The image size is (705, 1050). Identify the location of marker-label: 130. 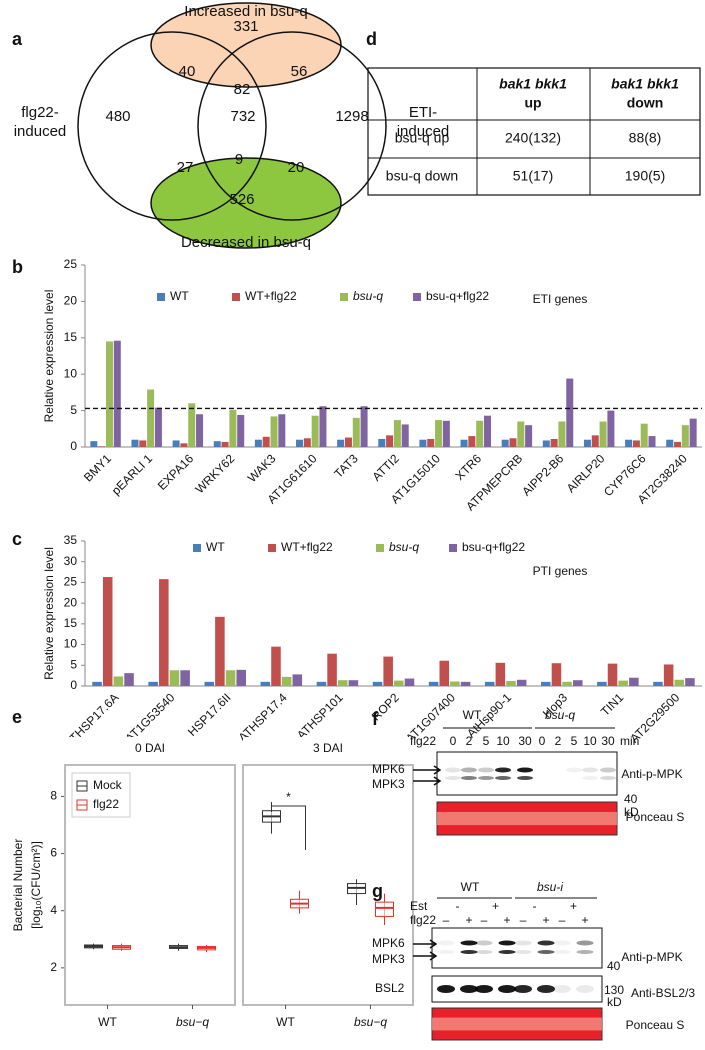
(614, 990).